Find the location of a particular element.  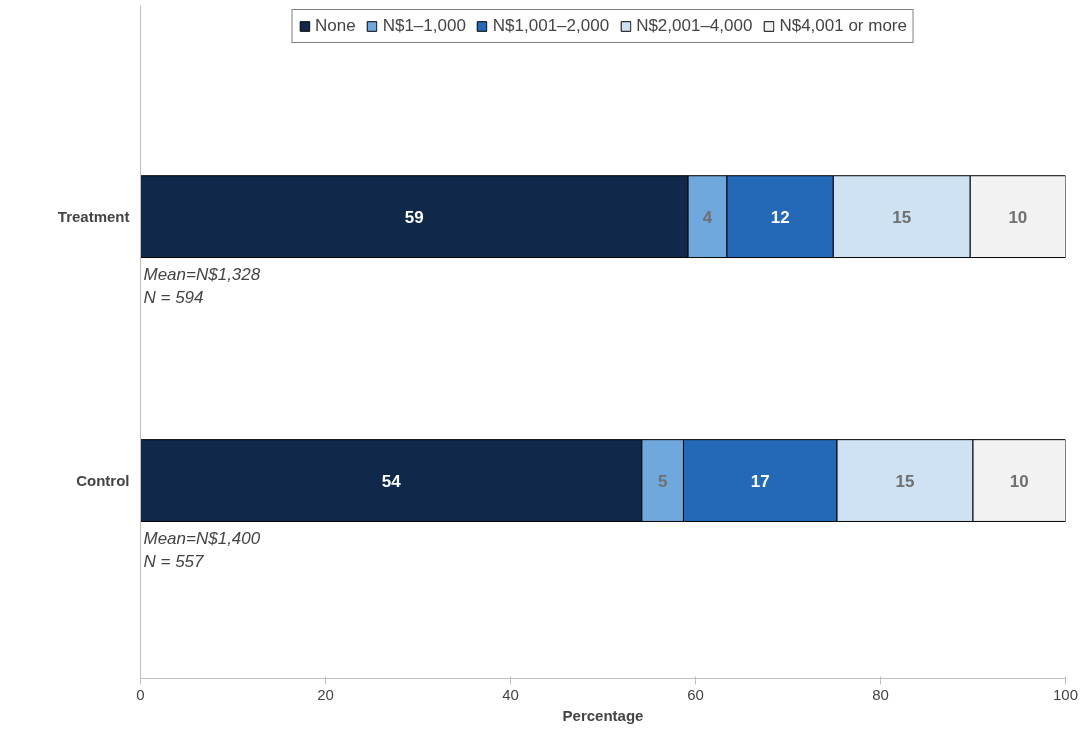

y-tick-label: Control is located at coordinates (103, 481).